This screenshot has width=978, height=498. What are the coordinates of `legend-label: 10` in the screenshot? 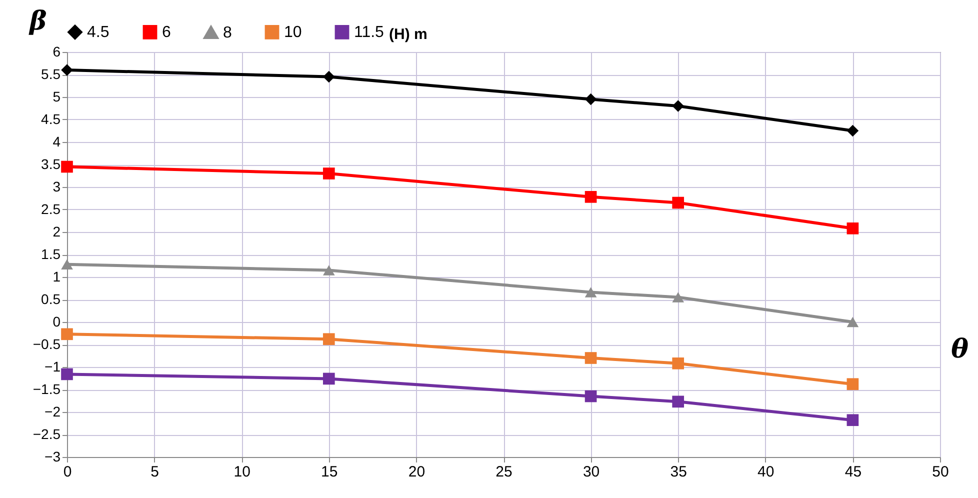 It's located at (293, 33).